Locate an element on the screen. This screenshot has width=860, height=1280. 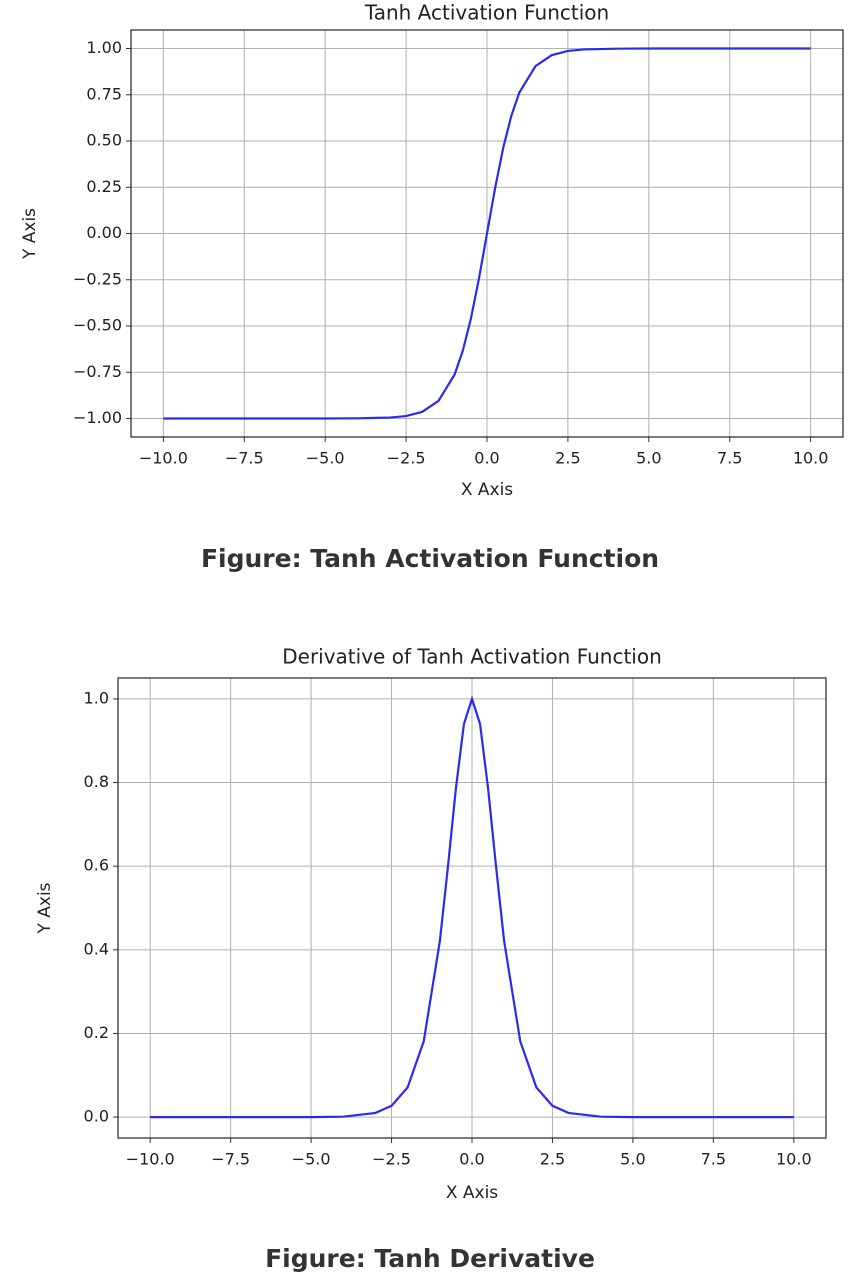
chart-title: Derivative of Tanh Activation Function is located at coordinates (472, 657).